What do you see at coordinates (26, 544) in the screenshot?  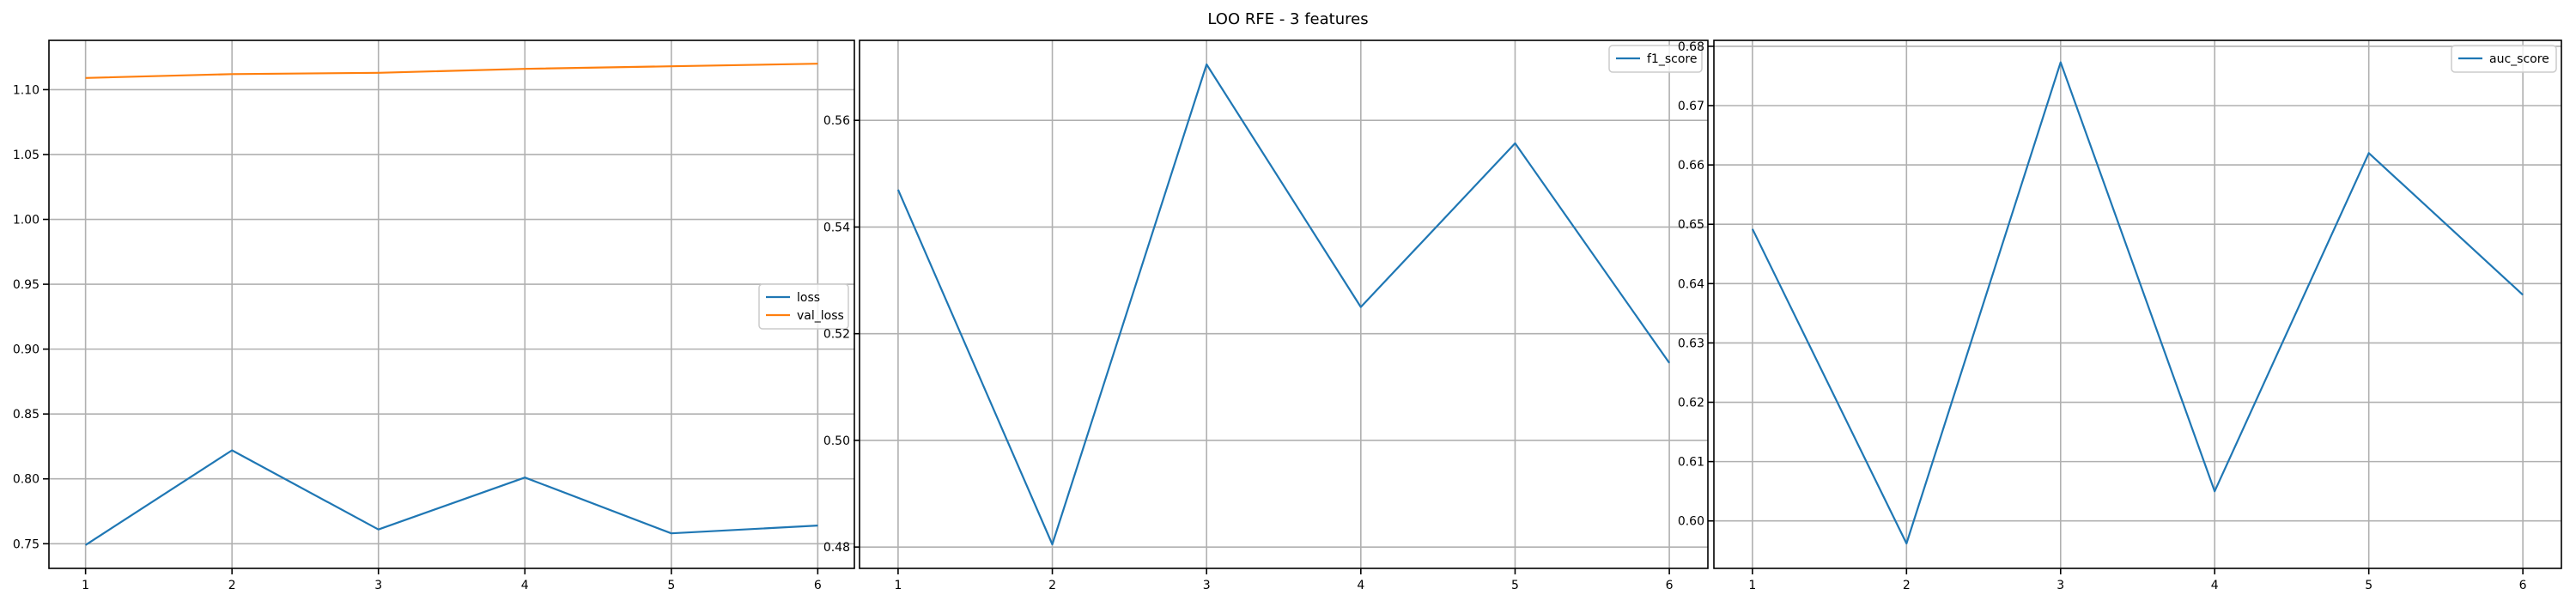 I see `y-tick-label: 0.75` at bounding box center [26, 544].